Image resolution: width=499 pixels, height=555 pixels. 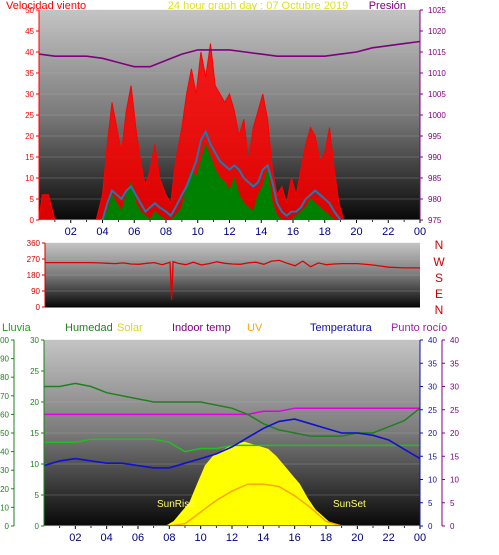 I want to click on dewpoint-tick-label: 40, so click(x=454, y=340).